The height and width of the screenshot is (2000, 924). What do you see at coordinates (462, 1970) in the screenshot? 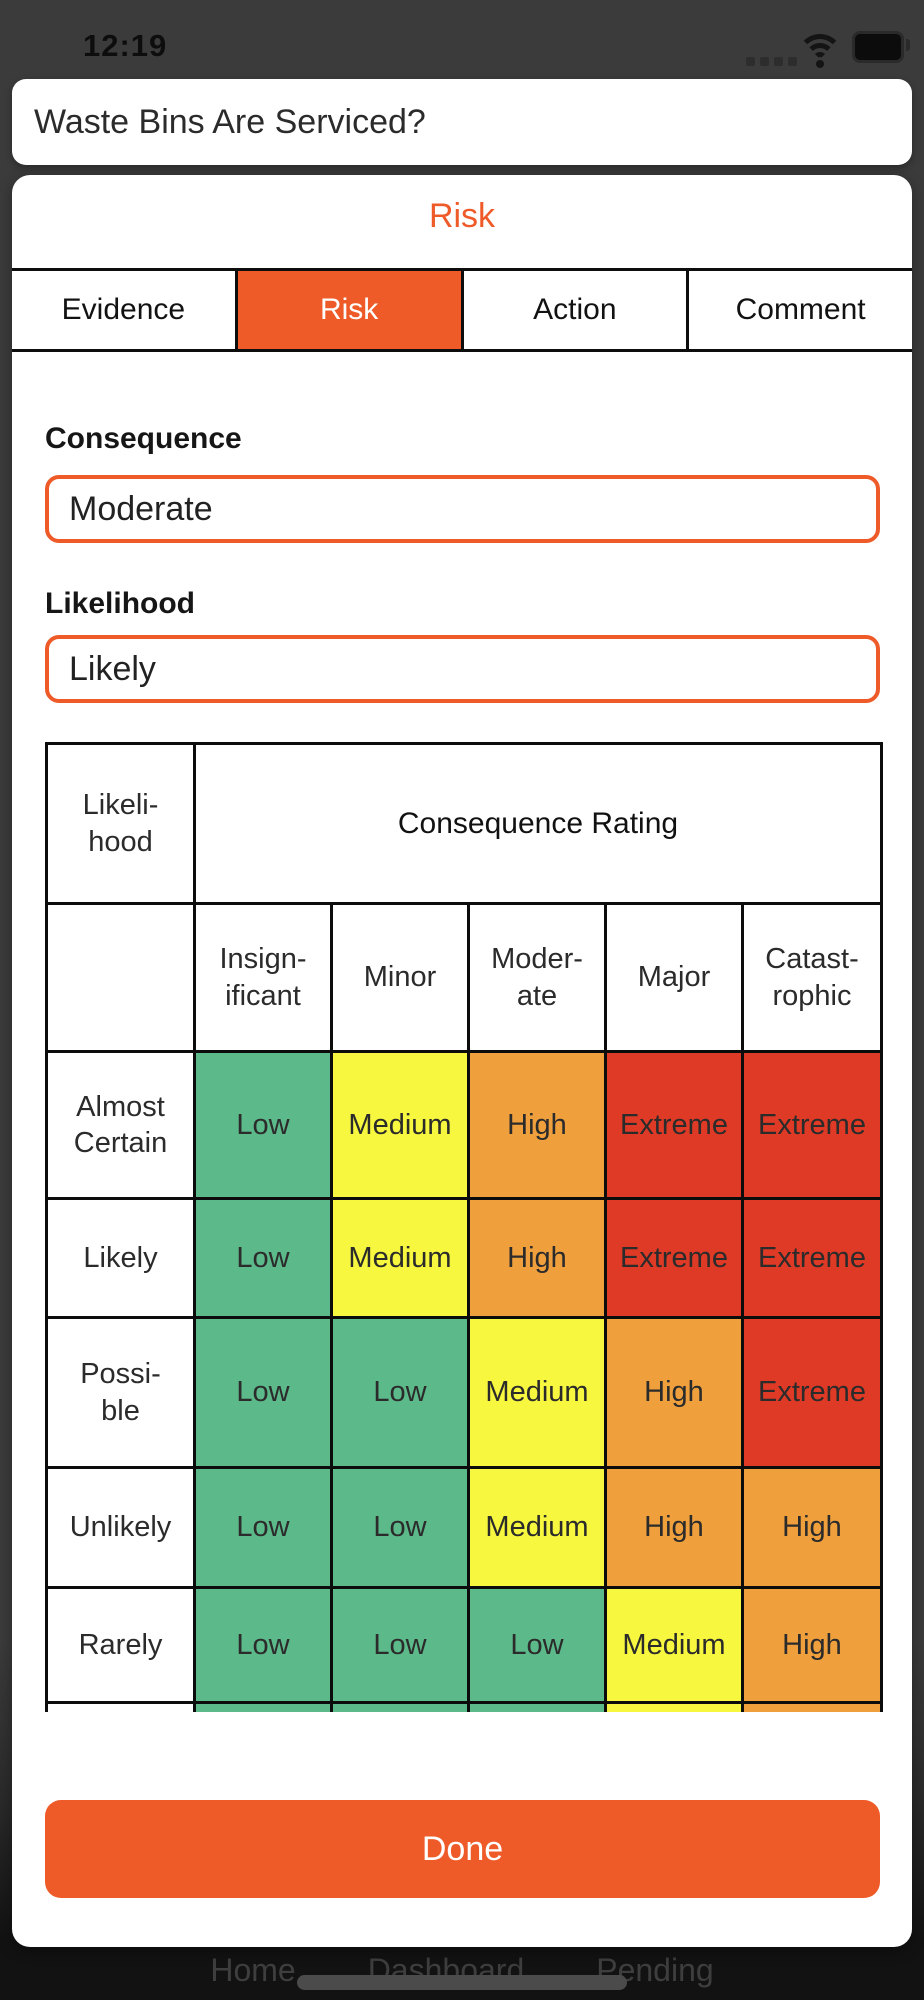
I see `bottom-nav: Home Dashboard Pending` at bounding box center [462, 1970].